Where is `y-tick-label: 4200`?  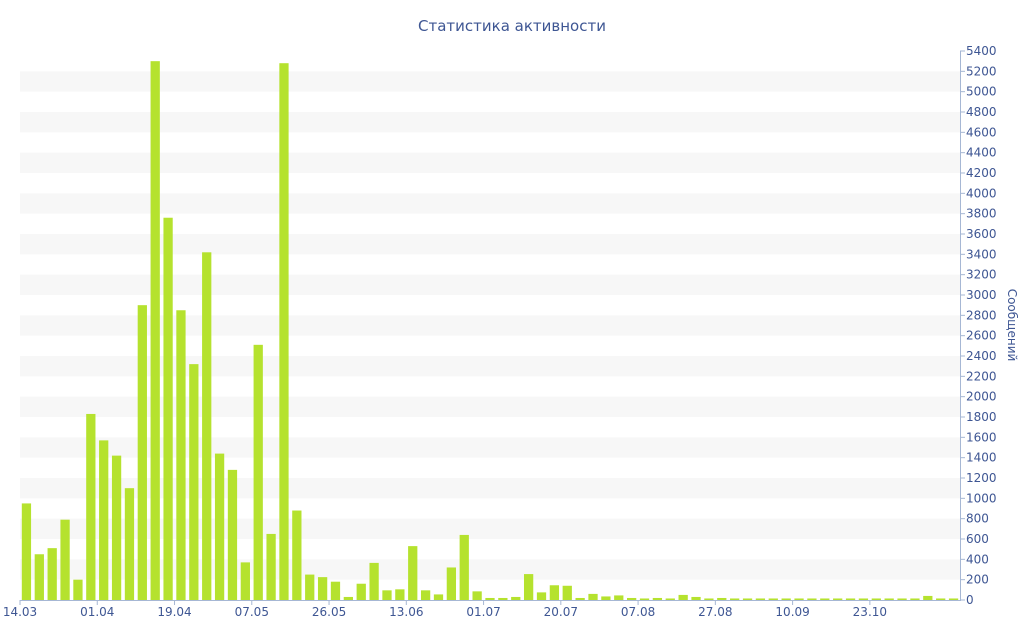
y-tick-label: 4200 is located at coordinates (981, 173).